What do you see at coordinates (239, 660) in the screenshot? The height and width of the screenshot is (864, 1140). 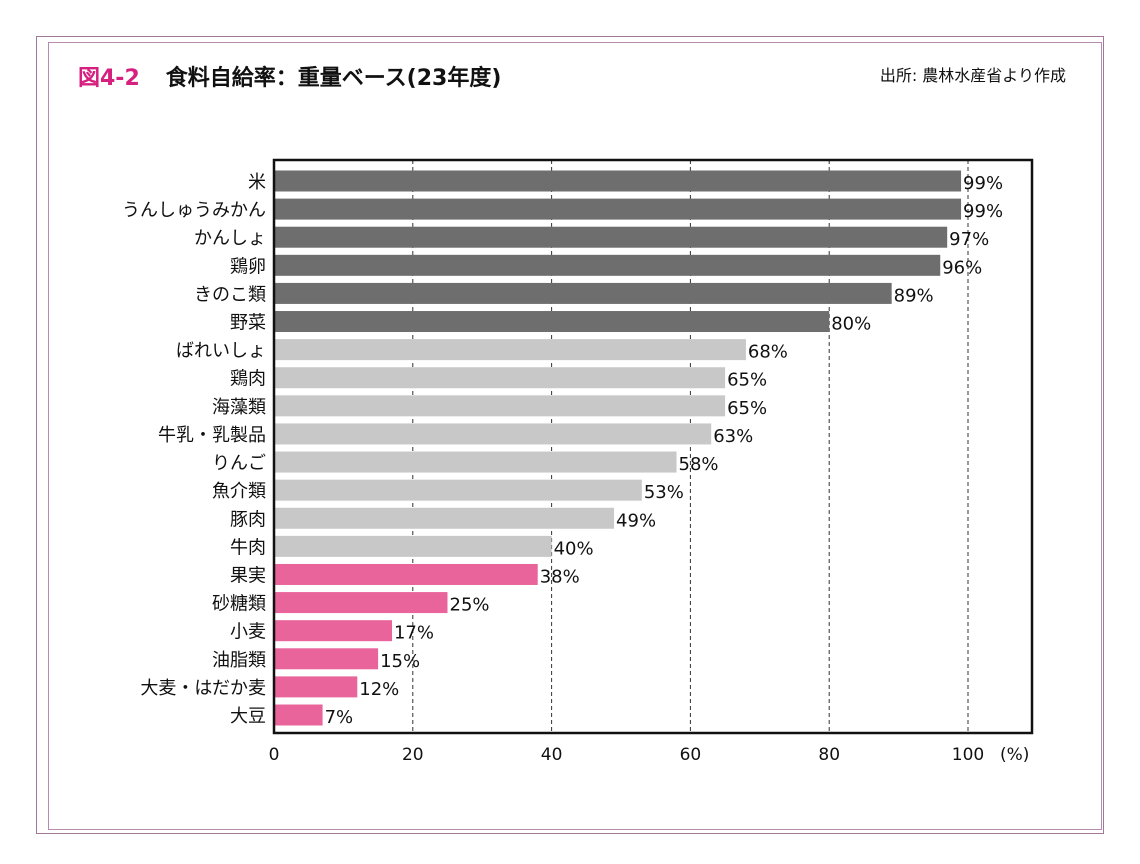 I see `category-label: 油脂類` at bounding box center [239, 660].